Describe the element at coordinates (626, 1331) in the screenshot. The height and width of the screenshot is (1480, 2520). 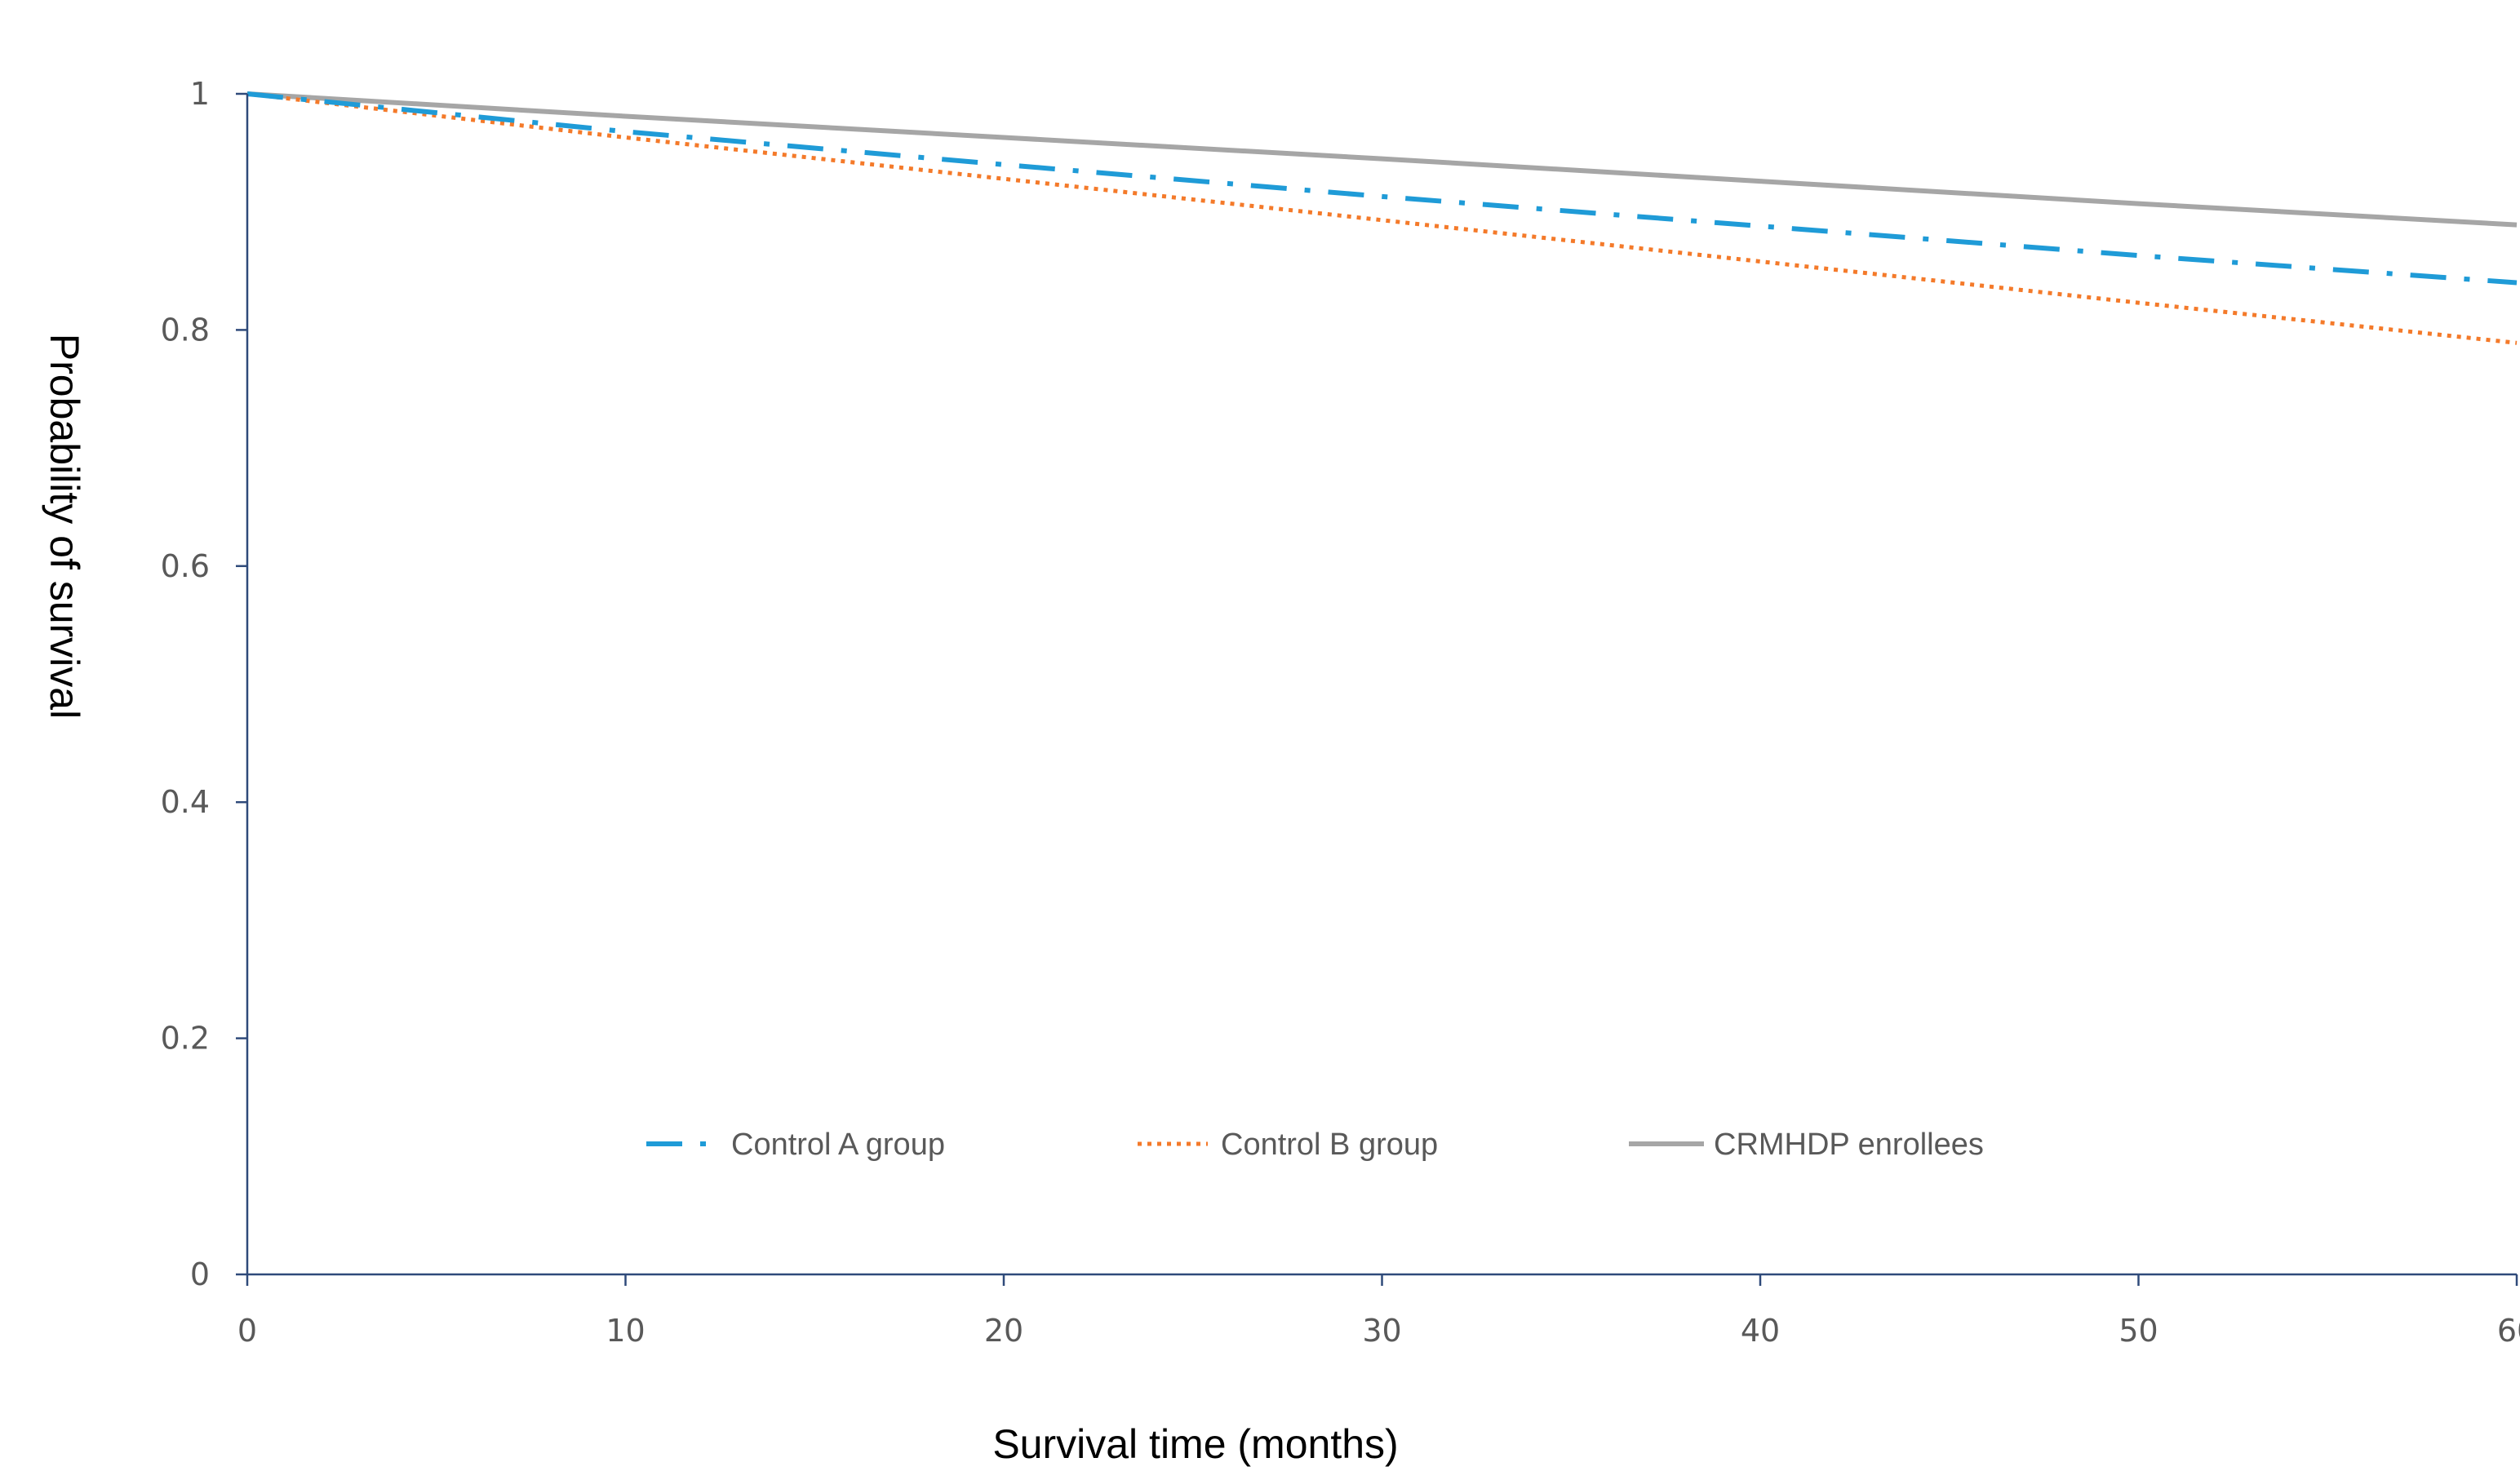
I see `x-tick-label: 10` at that location.